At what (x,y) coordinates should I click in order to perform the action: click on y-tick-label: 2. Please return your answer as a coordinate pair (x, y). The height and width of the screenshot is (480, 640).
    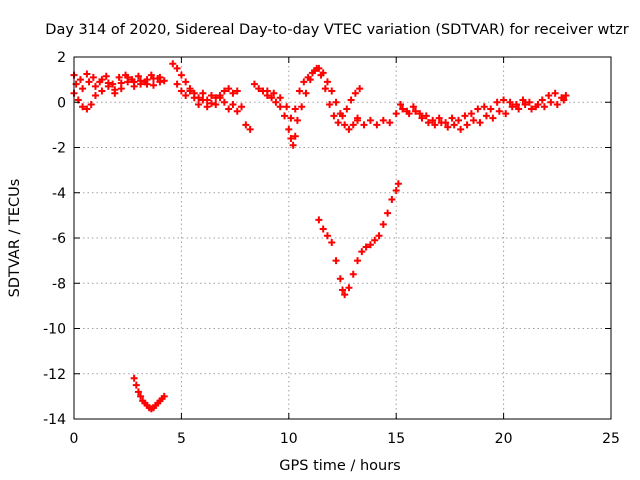
    Looking at the image, I should click on (61, 58).